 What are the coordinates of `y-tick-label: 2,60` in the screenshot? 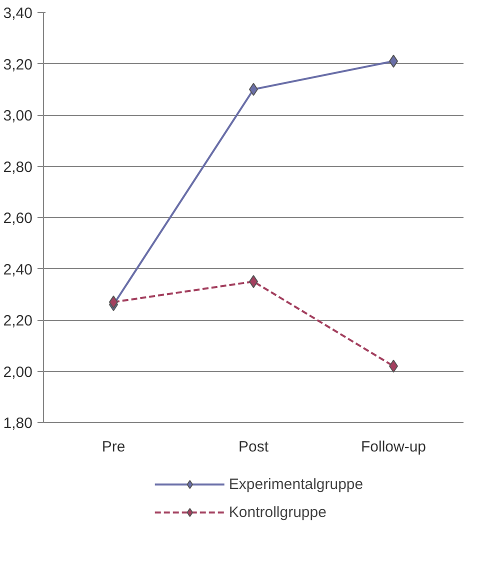 It's located at (18, 218).